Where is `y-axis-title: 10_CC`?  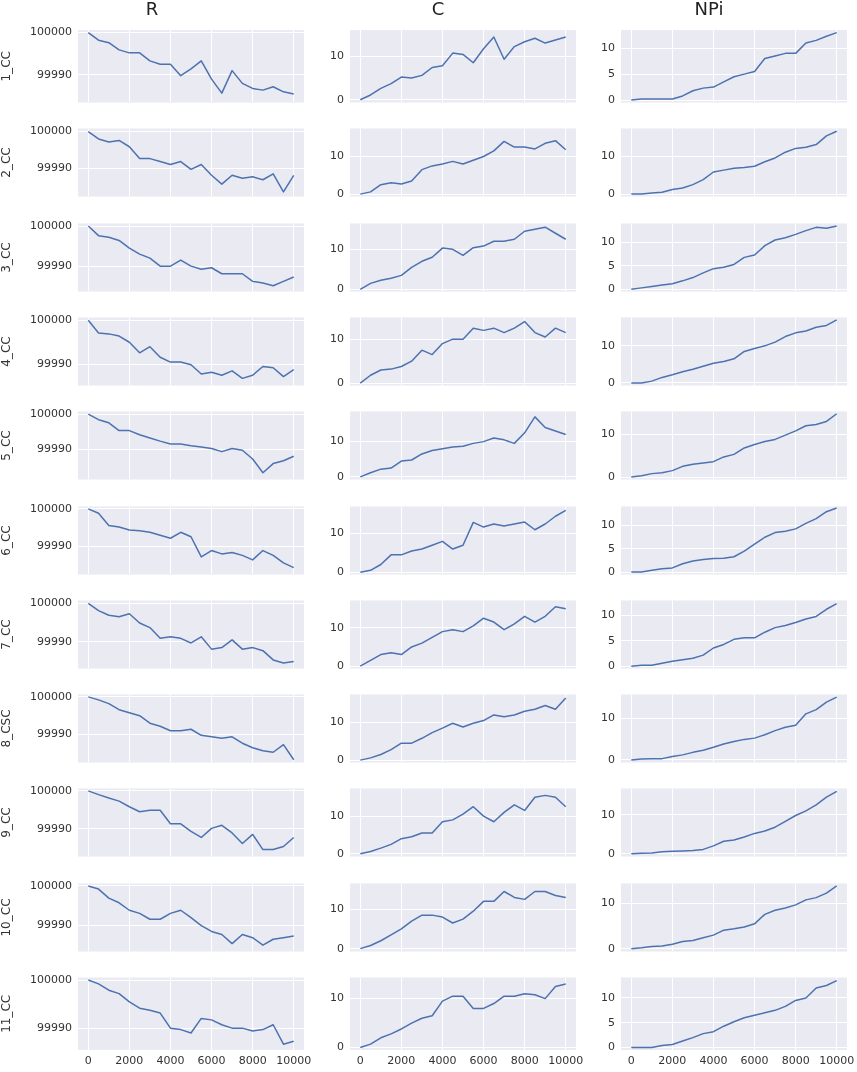
y-axis-title: 10_CC is located at coordinates (7, 917).